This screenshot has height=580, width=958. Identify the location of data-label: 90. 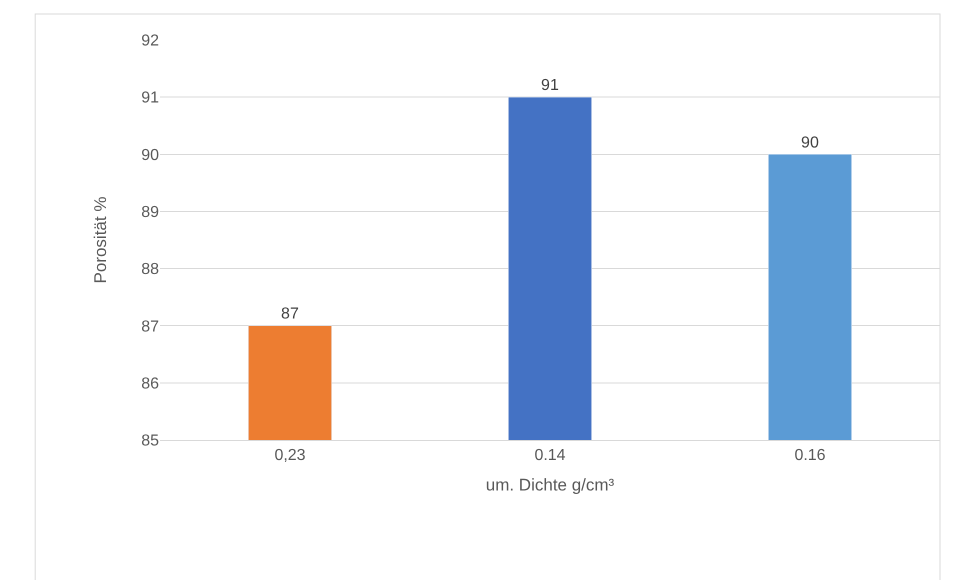
(810, 143).